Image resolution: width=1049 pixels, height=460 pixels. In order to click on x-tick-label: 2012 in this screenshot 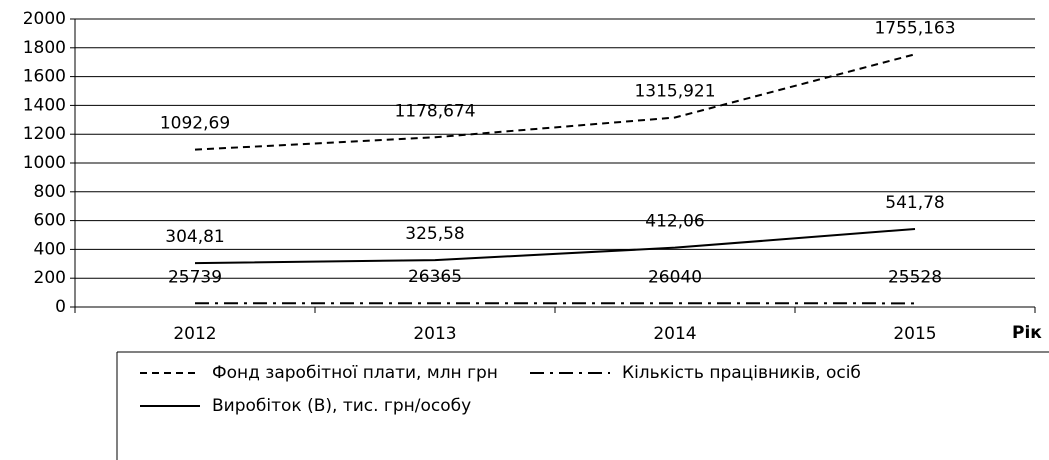, I will do `click(194, 334)`.